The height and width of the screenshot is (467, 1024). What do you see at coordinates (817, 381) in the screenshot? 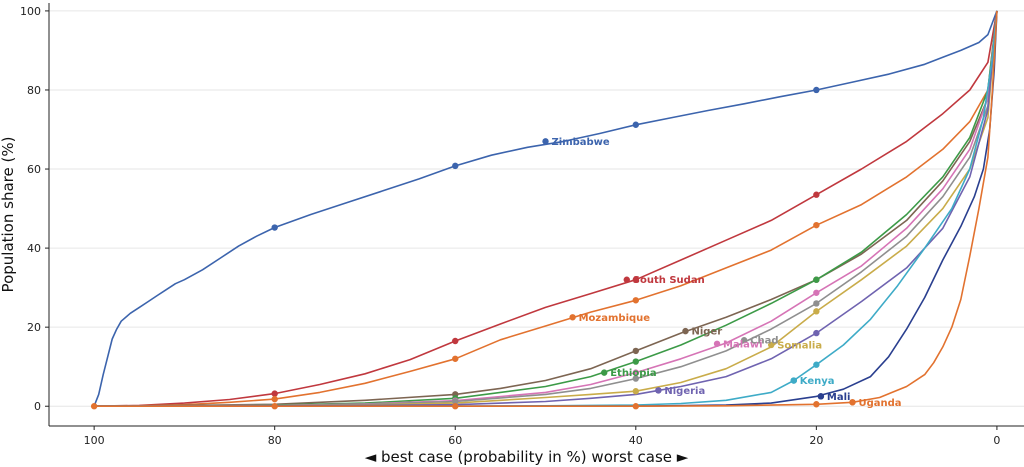
I see `series-label-kenya: Kenya` at bounding box center [817, 381].